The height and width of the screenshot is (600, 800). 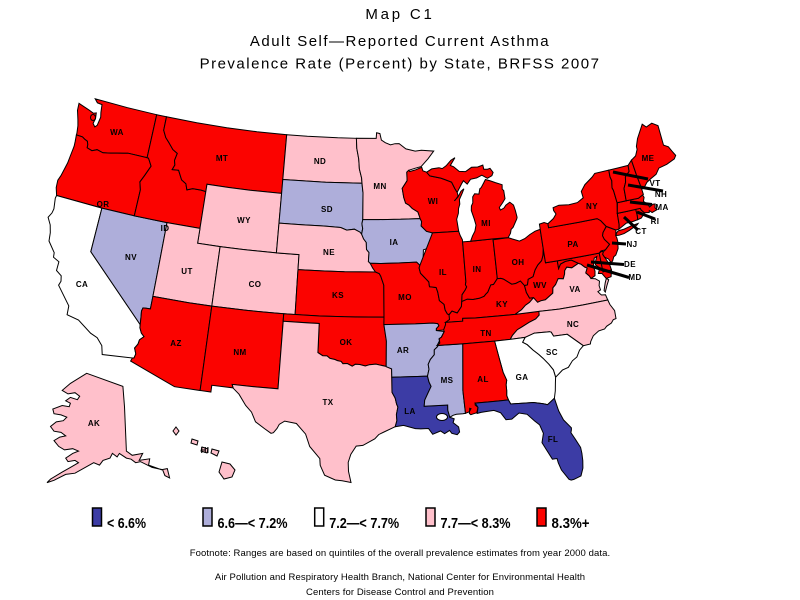 I want to click on svg-text: IN, so click(x=477, y=269).